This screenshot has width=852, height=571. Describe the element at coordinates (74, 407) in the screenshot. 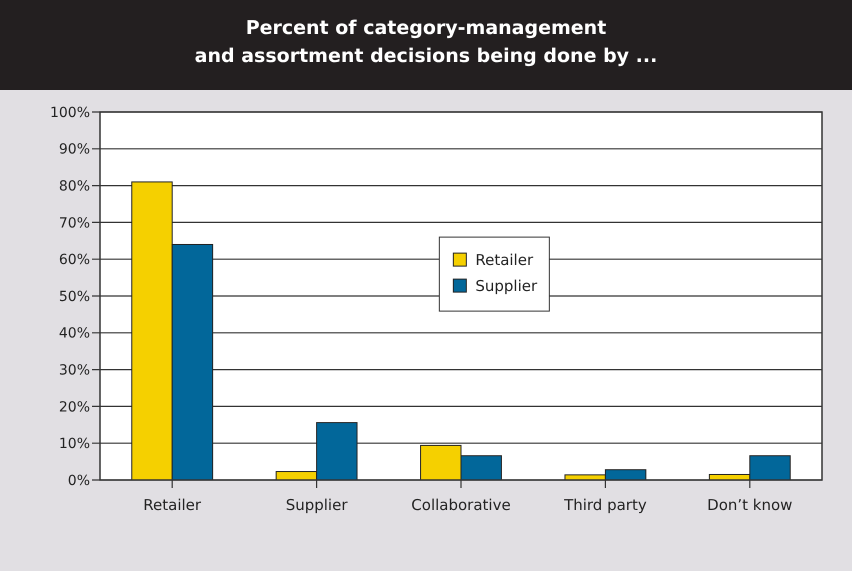

I see `y-tick-label: 20%` at that location.